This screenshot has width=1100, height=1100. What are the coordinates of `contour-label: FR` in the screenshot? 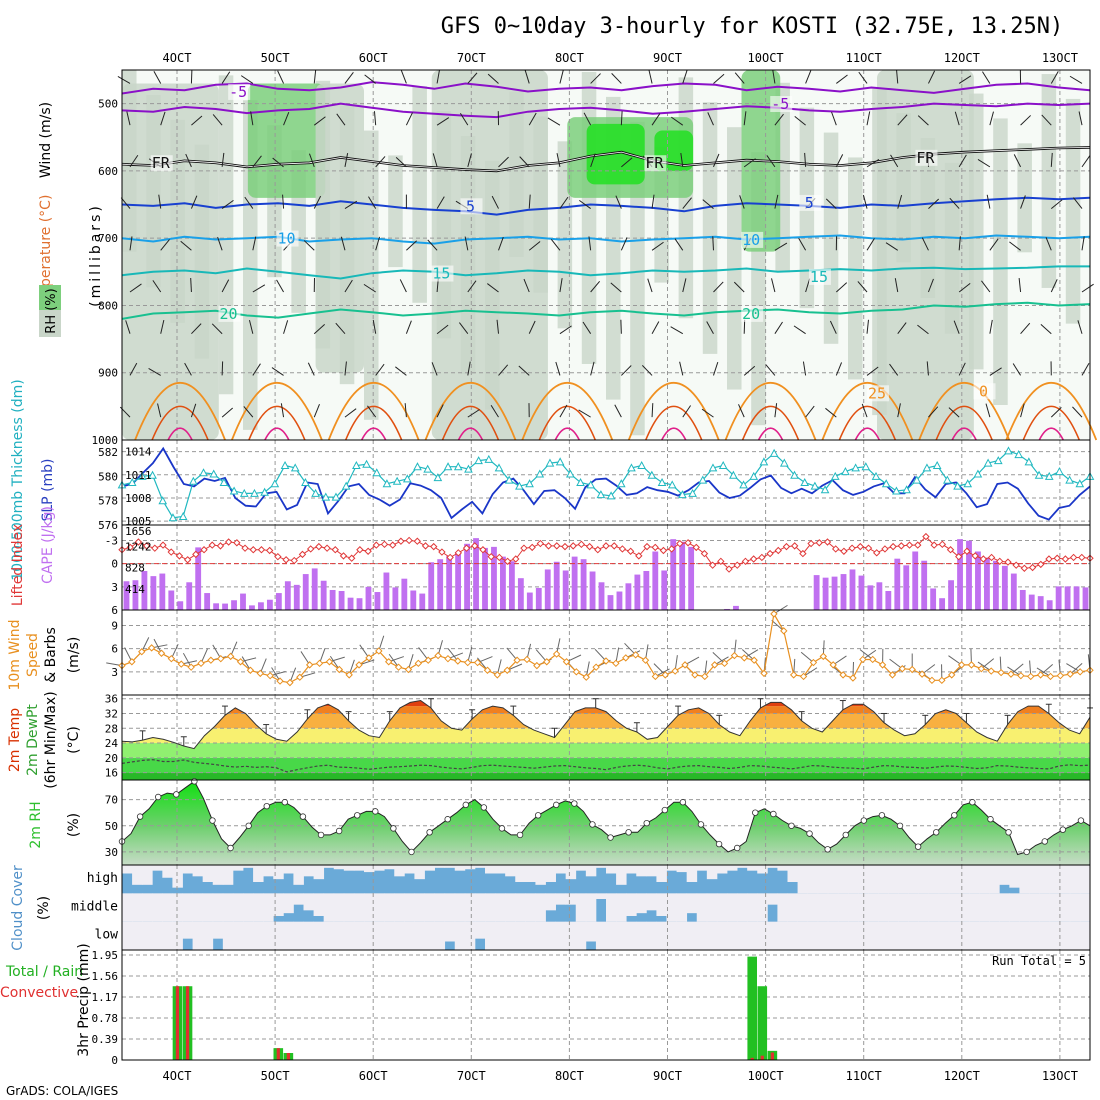 It's located at (161, 163).